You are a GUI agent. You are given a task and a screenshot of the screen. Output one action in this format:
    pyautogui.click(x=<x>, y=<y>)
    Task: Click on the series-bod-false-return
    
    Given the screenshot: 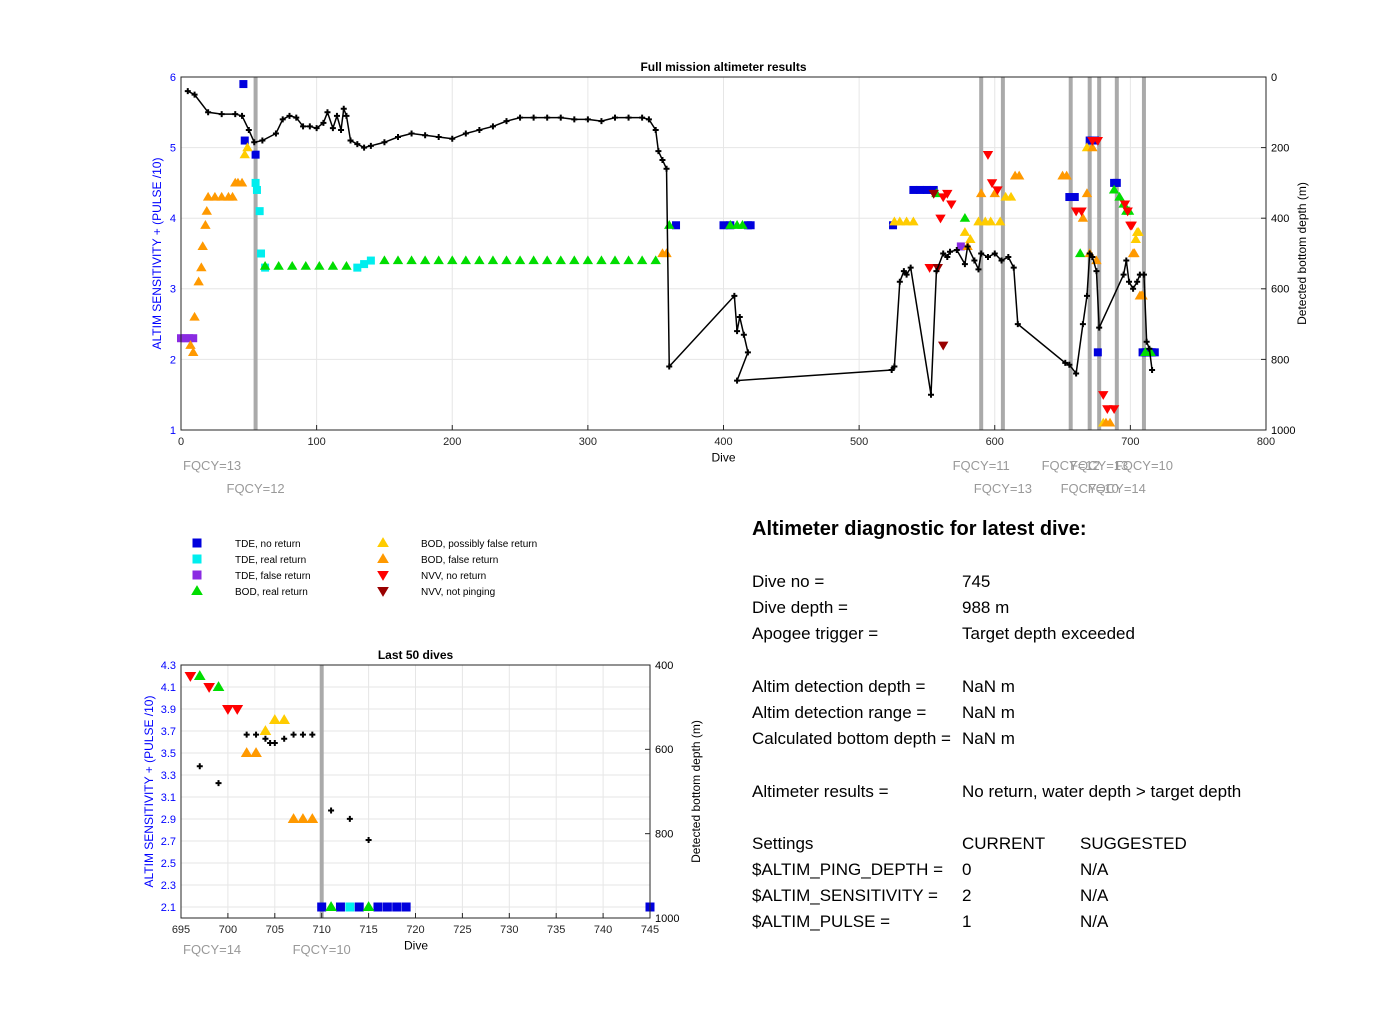 What is the action you would take?
    pyautogui.click(x=279, y=785)
    